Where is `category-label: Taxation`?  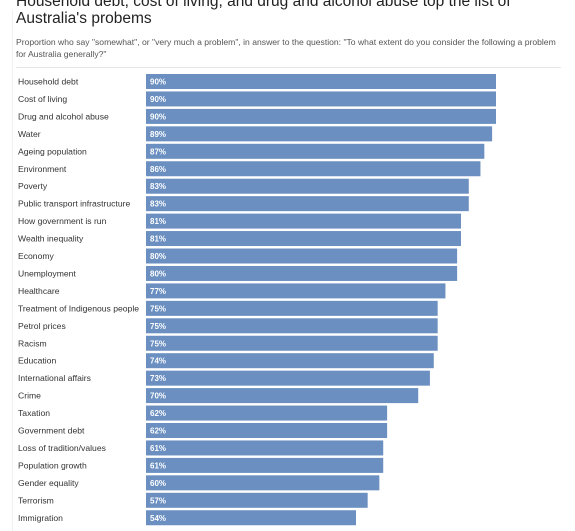 category-label: Taxation is located at coordinates (34, 413).